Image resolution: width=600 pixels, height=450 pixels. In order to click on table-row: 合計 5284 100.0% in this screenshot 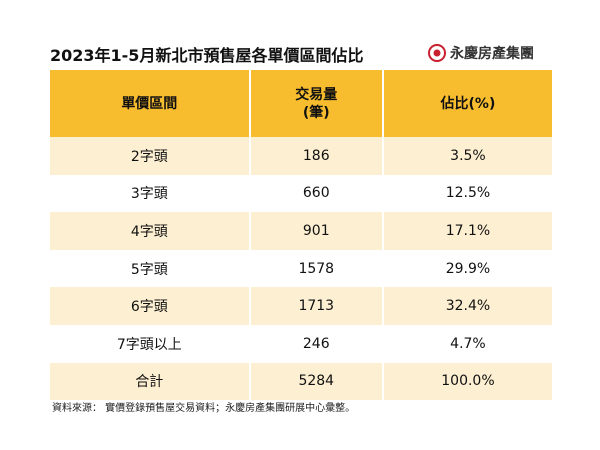, I will do `click(301, 381)`.